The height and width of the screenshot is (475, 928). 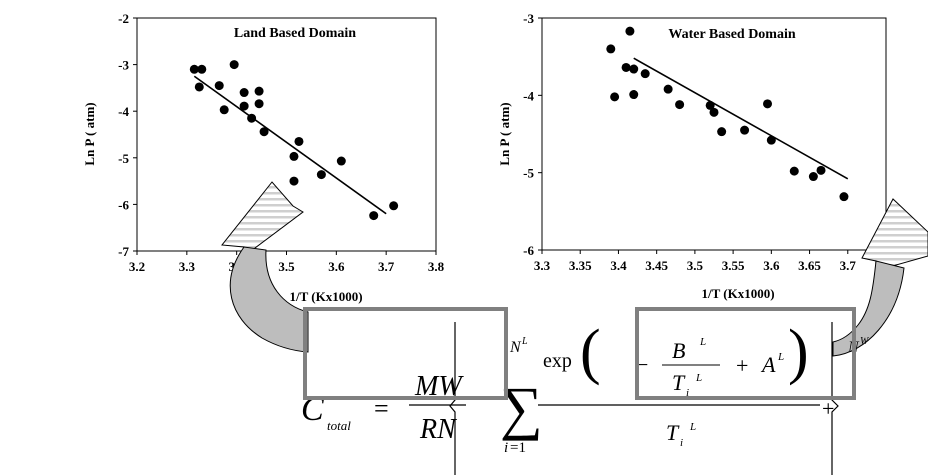 What do you see at coordinates (656, 265) in the screenshot?
I see `x-tick-label: 3.45` at bounding box center [656, 265].